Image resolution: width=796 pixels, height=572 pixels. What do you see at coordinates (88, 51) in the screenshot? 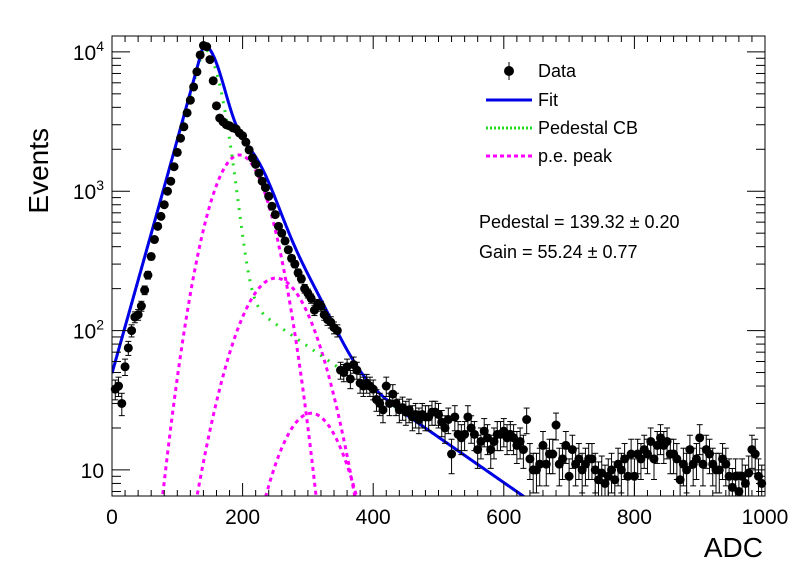
I see `y-tick-label: 10⁴` at bounding box center [88, 51].